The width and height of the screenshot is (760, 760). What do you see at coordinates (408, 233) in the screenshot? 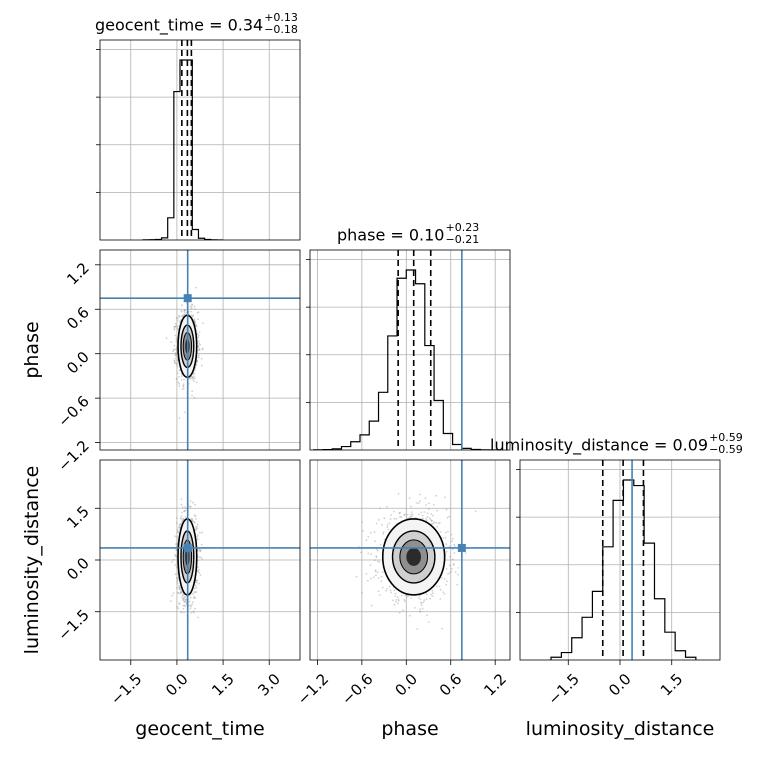
I see `title-phase: phase = 0.10 +0.23 −0.21` at bounding box center [408, 233].